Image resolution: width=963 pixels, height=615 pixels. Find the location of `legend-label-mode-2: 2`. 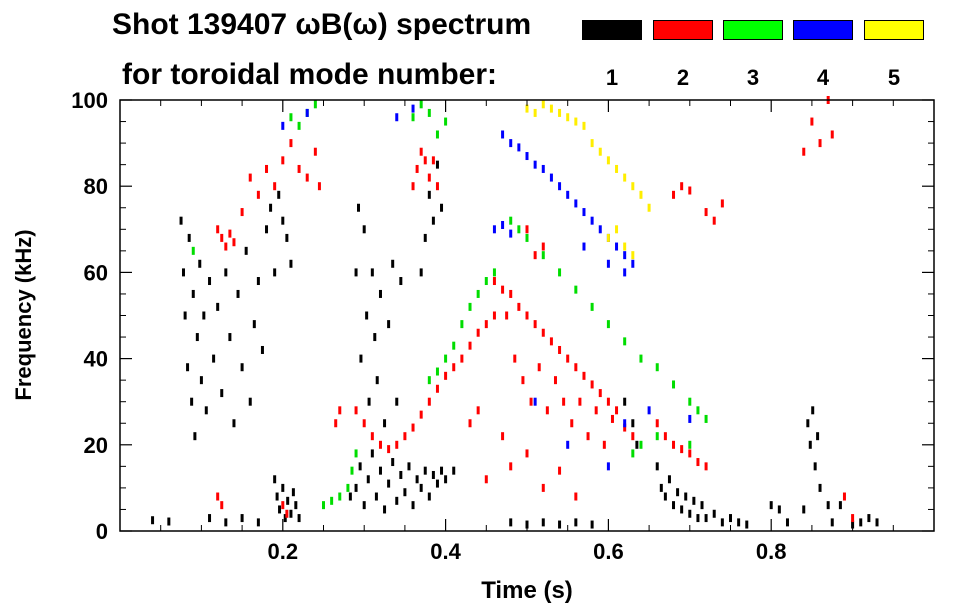

legend-label-mode-2: 2 is located at coordinates (683, 77).